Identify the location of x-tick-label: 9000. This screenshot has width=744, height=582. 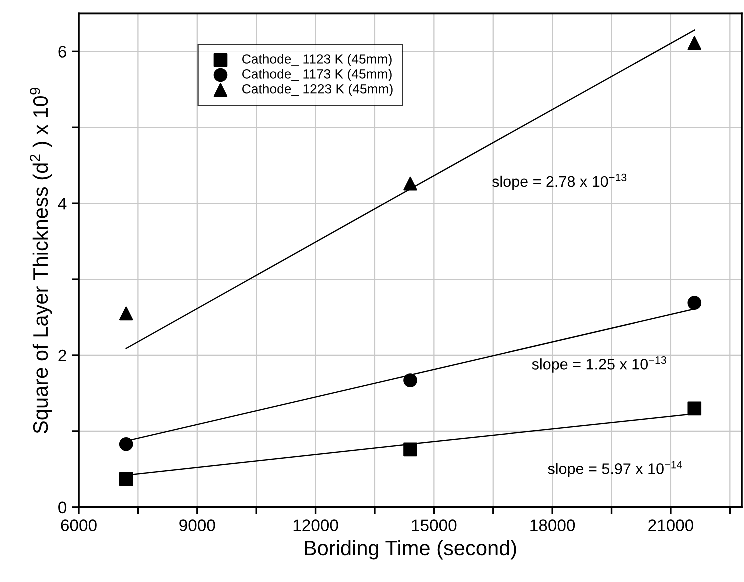
(198, 526).